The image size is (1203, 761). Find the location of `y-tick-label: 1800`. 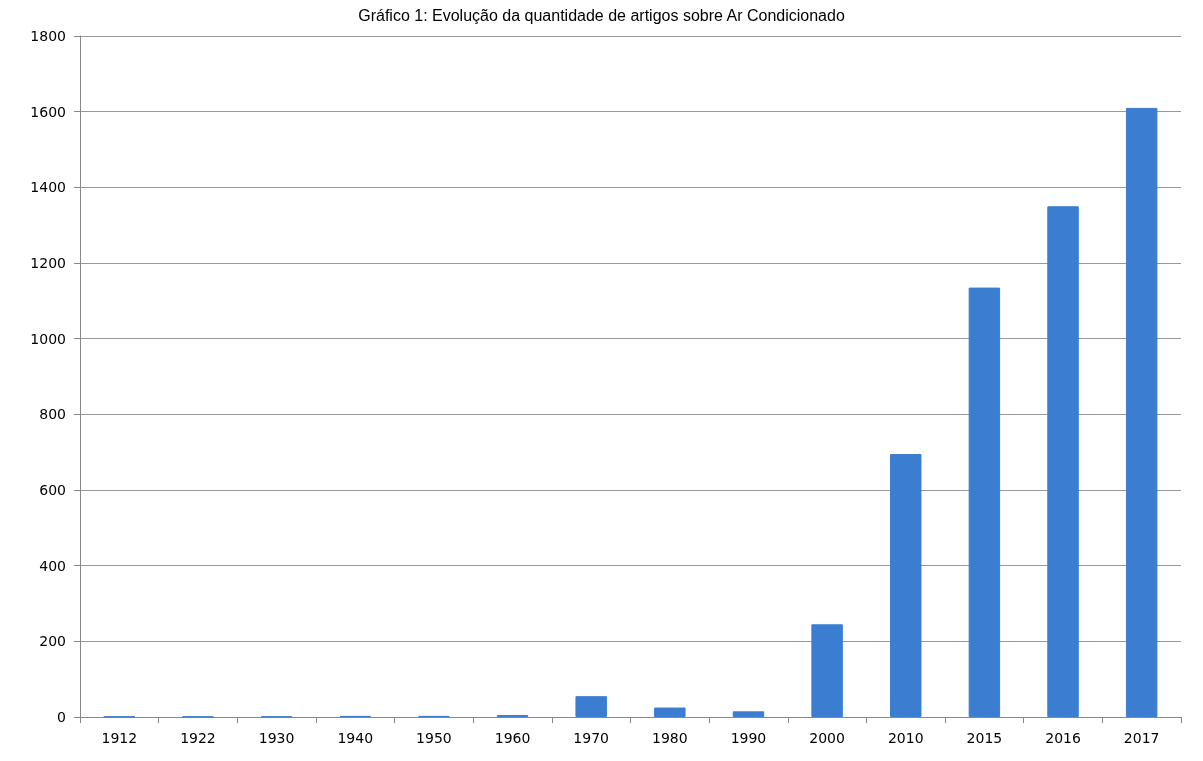

y-tick-label: 1800 is located at coordinates (48, 36).